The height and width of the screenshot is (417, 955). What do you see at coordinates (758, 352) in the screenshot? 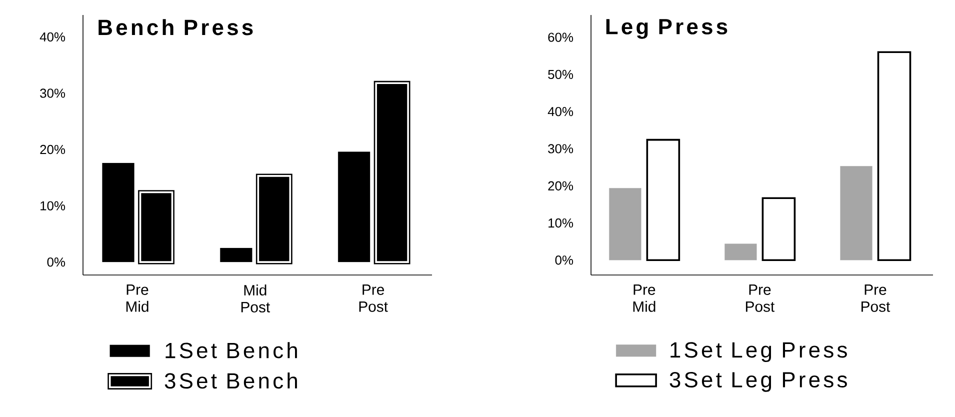
I see `legend-label: 1Set Leg Press` at bounding box center [758, 352].